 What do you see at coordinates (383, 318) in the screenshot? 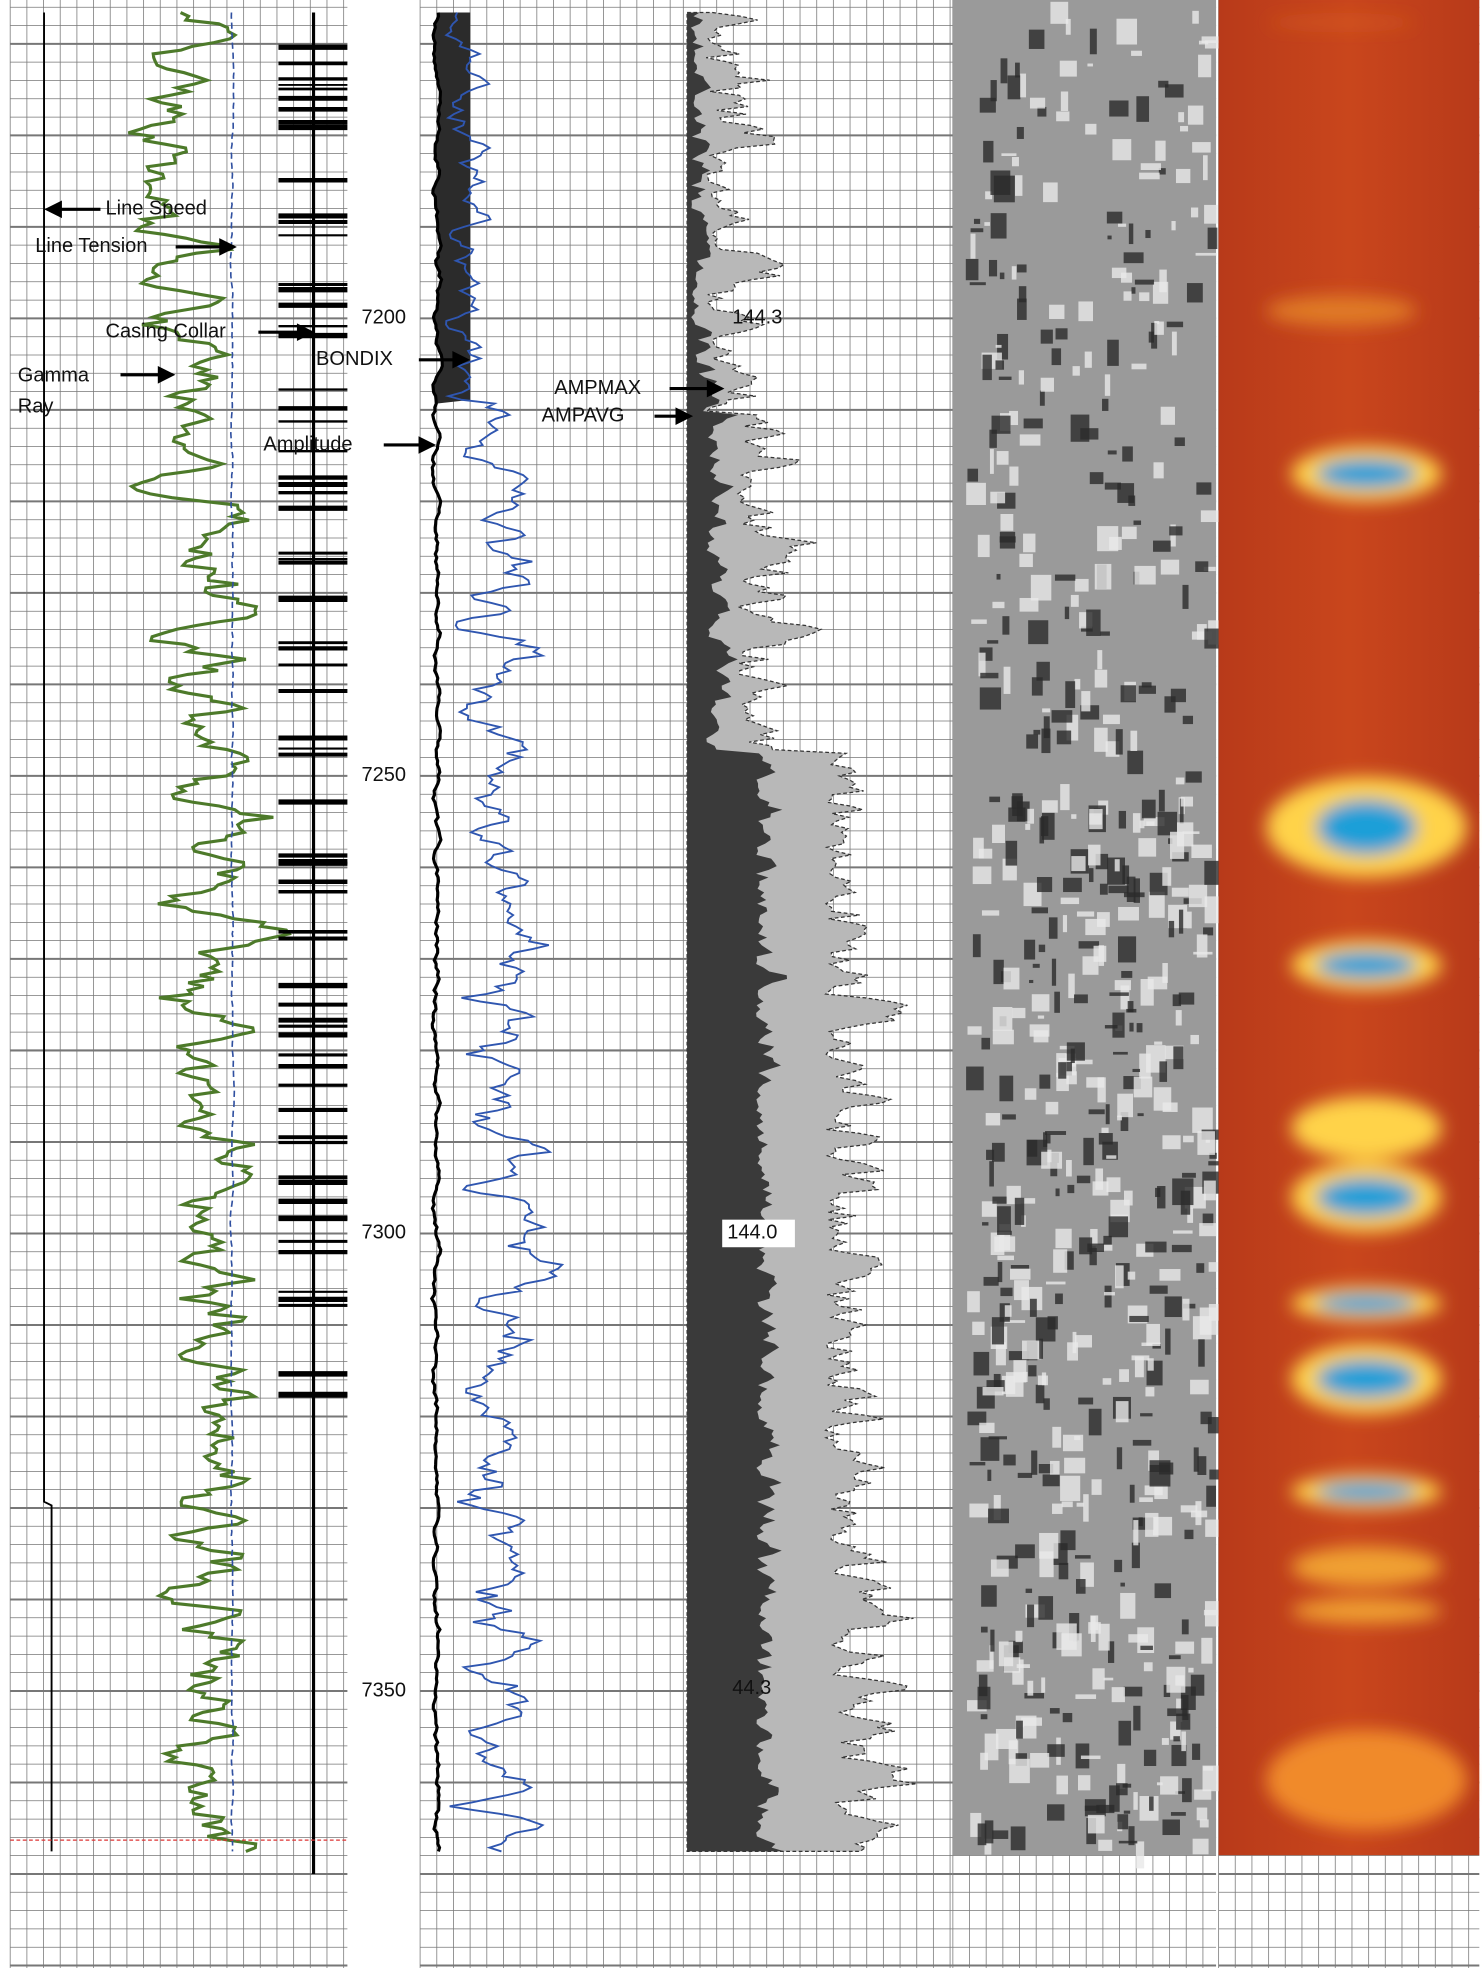
I see `depth-label: 7200` at bounding box center [383, 318].